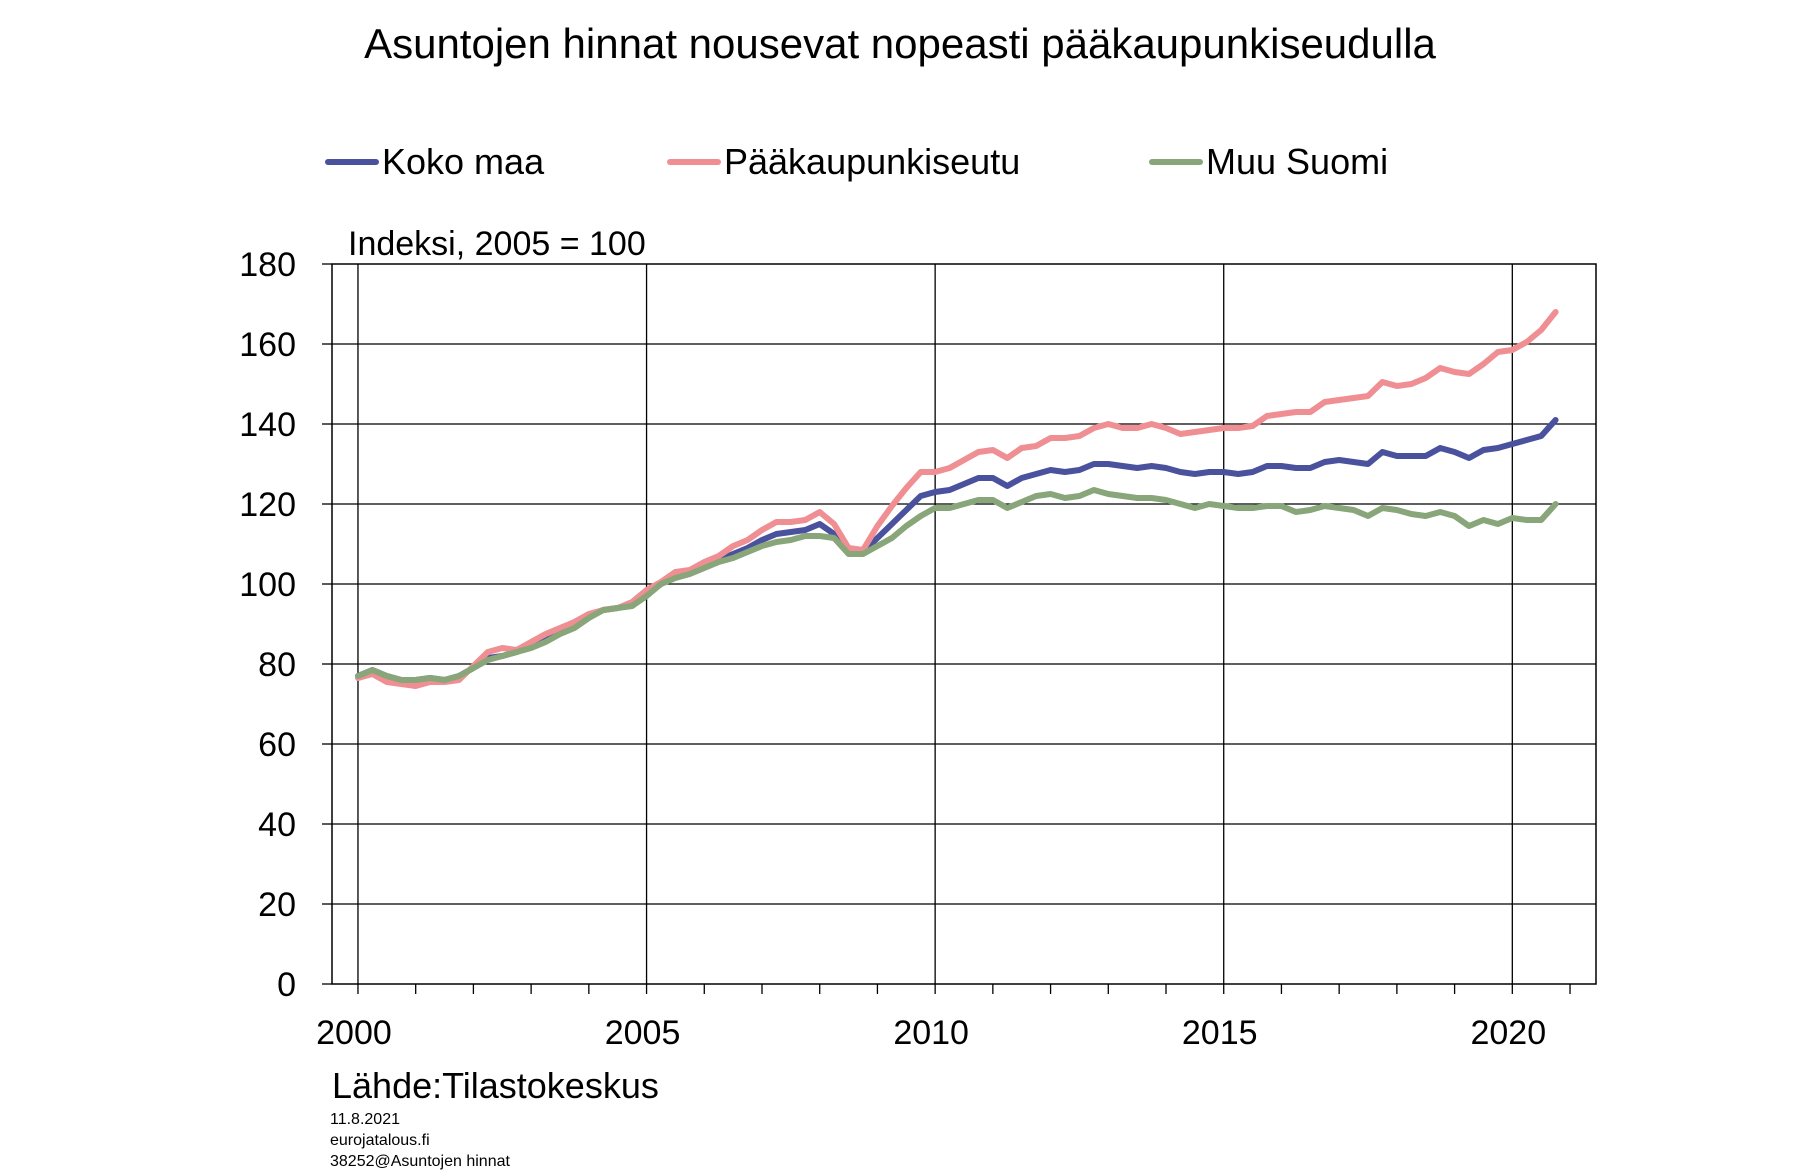  What do you see at coordinates (495, 1085) in the screenshot?
I see `source-note: Lähde:Tilastokeskus` at bounding box center [495, 1085].